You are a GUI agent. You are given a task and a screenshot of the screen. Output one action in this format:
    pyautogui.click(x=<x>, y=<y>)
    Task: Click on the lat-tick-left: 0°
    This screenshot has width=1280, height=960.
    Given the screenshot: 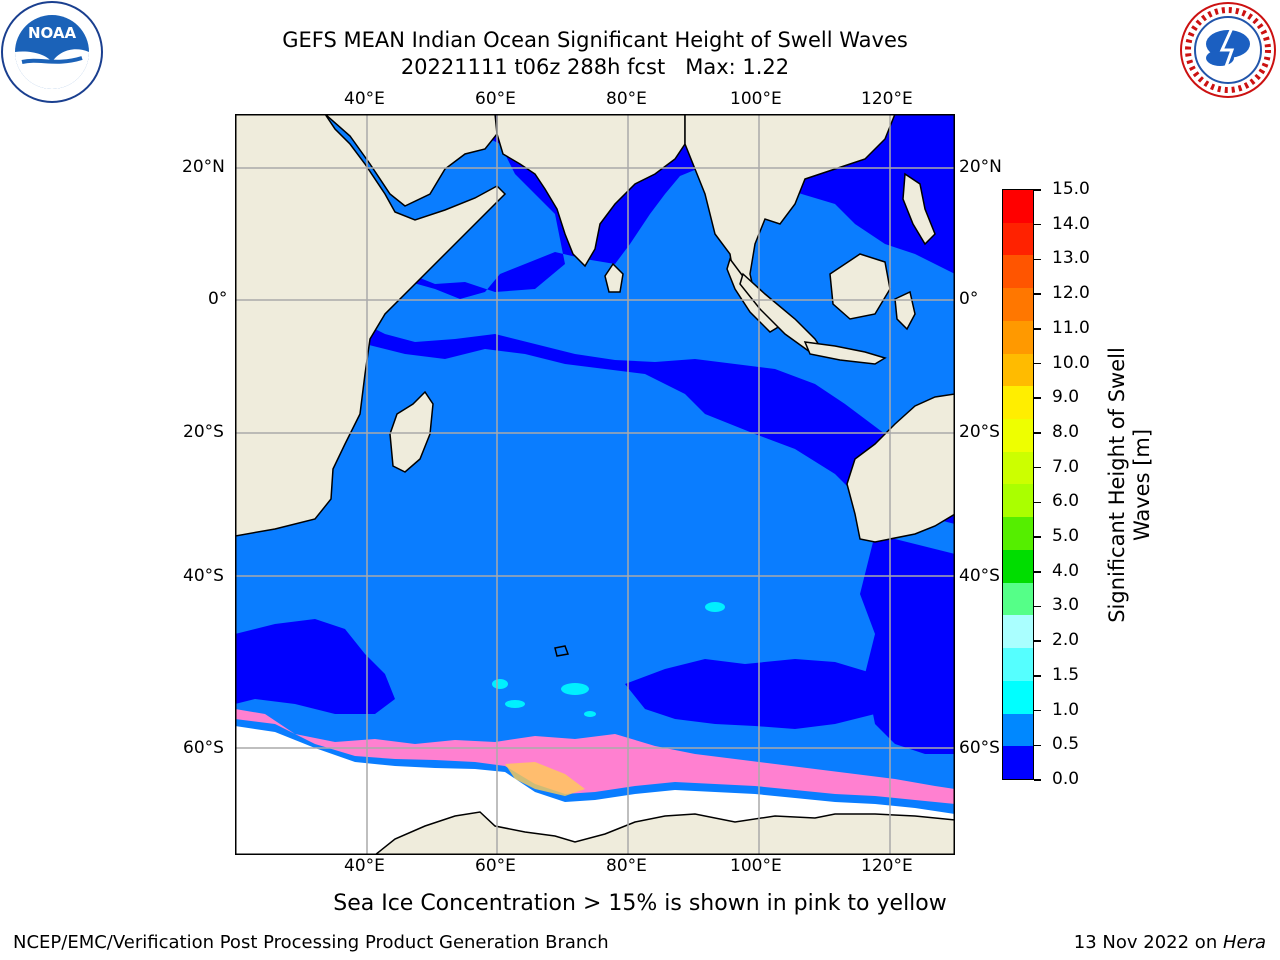 What is the action you would take?
    pyautogui.click(x=218, y=299)
    